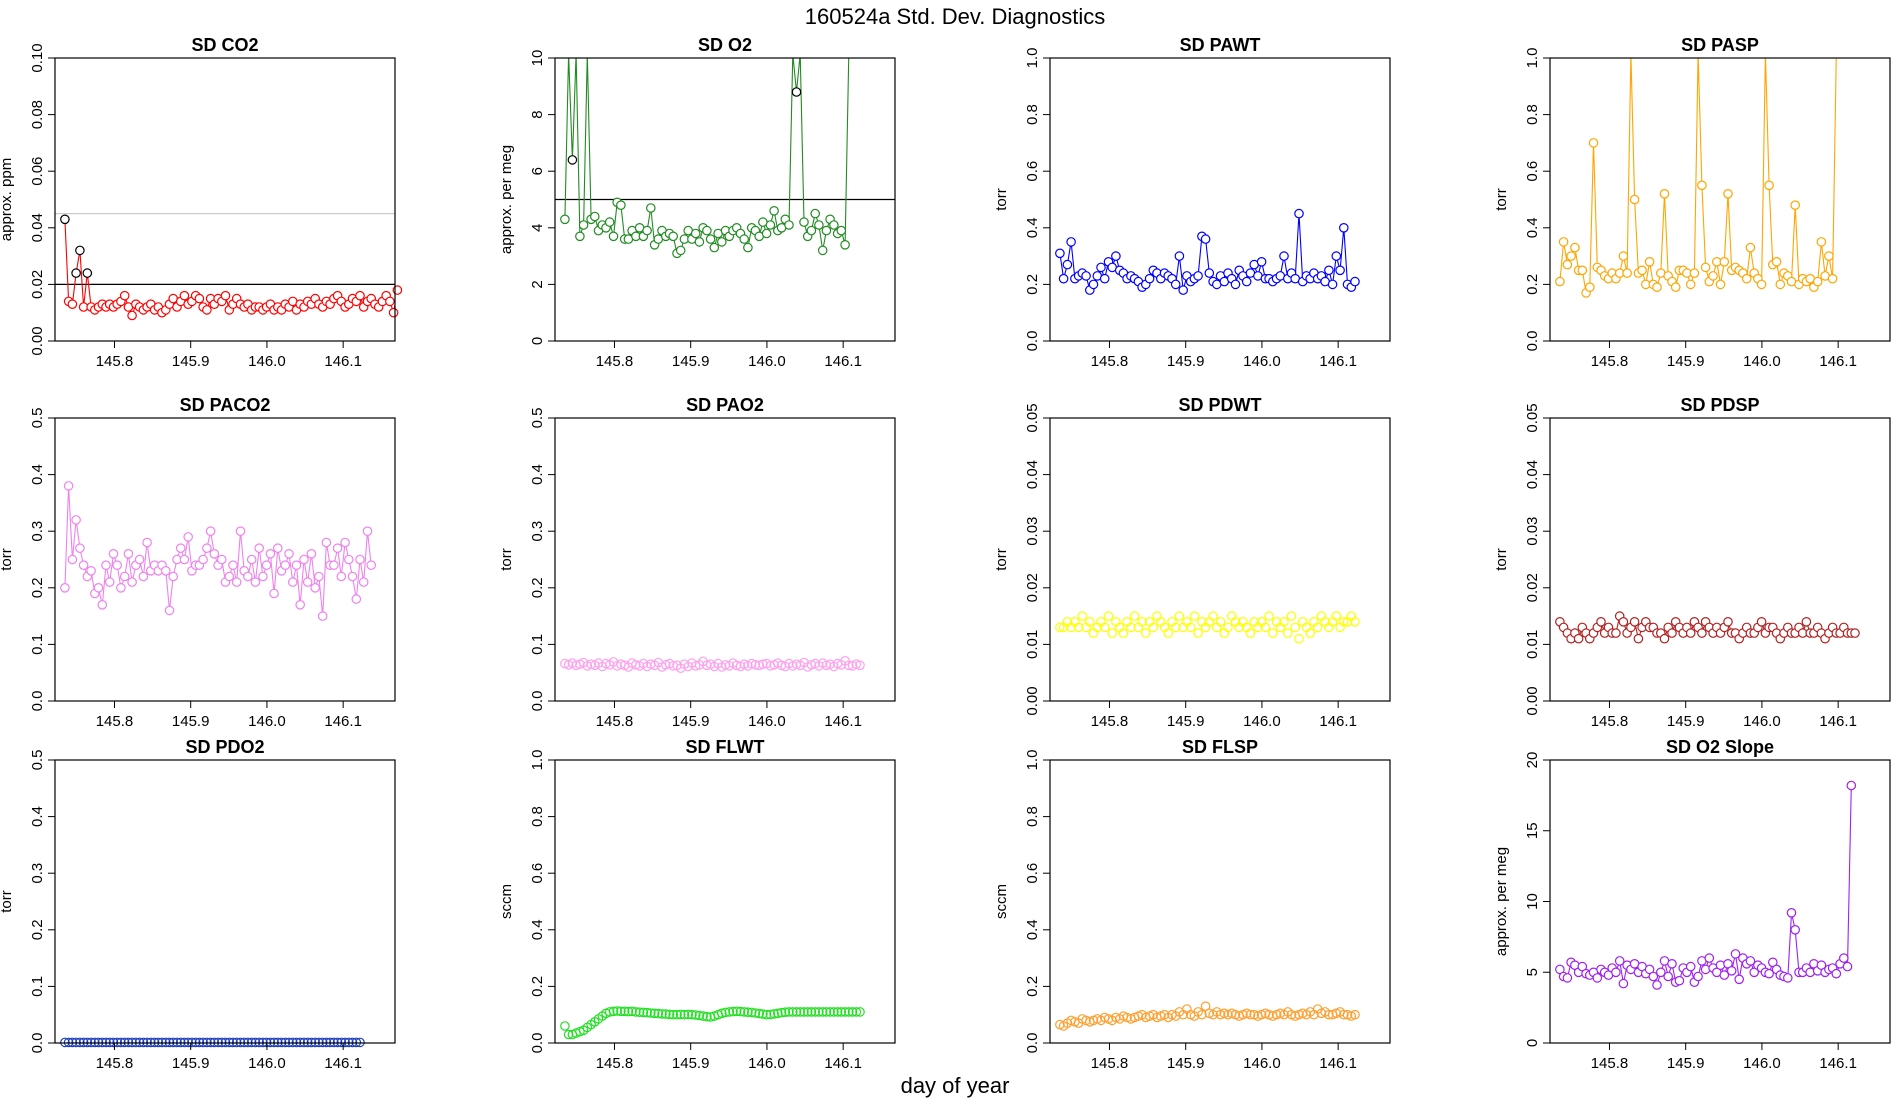 The height and width of the screenshot is (1100, 1900). I want to click on y-tick-label: 0.3, so click(37, 873).